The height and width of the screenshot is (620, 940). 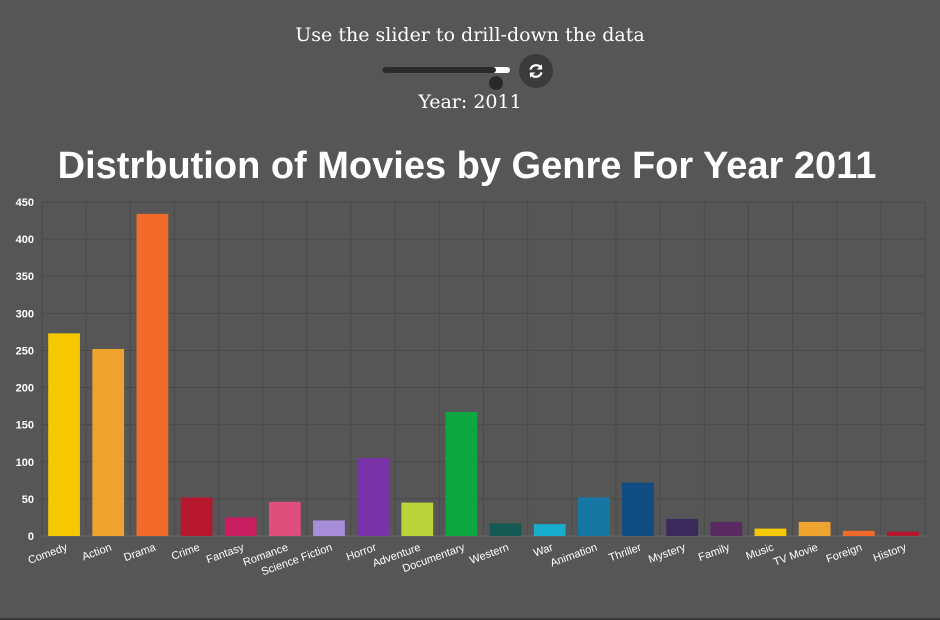 What do you see at coordinates (329, 528) in the screenshot?
I see `bar-science-fiction` at bounding box center [329, 528].